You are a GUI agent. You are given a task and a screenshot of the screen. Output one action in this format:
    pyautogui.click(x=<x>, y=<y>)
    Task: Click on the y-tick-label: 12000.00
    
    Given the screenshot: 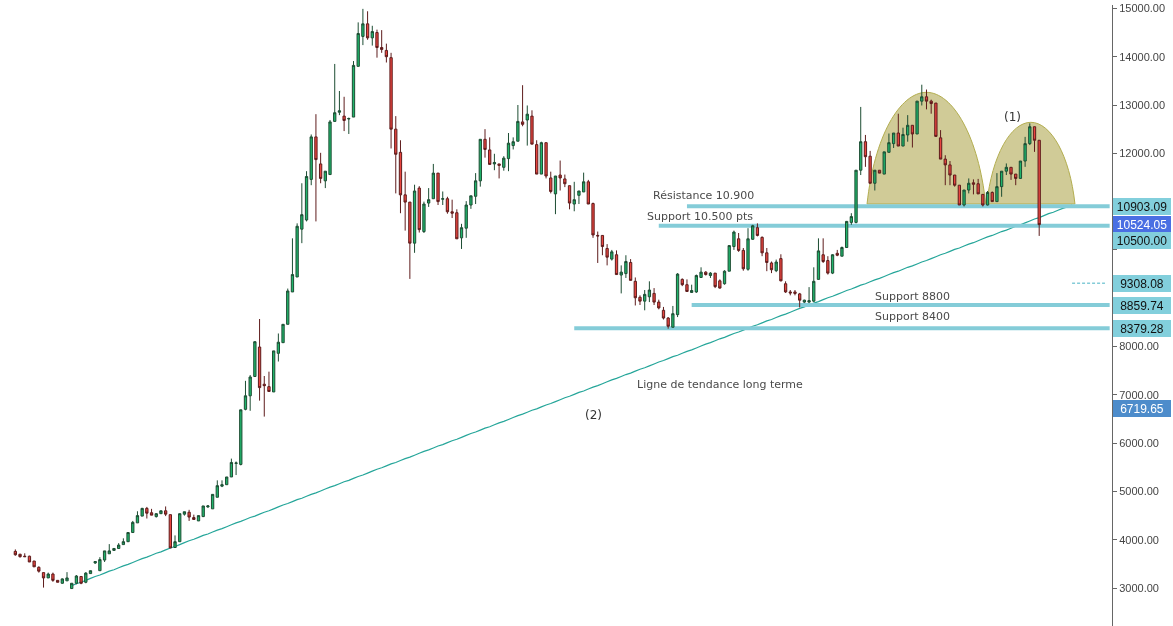 What is the action you would take?
    pyautogui.click(x=1142, y=153)
    